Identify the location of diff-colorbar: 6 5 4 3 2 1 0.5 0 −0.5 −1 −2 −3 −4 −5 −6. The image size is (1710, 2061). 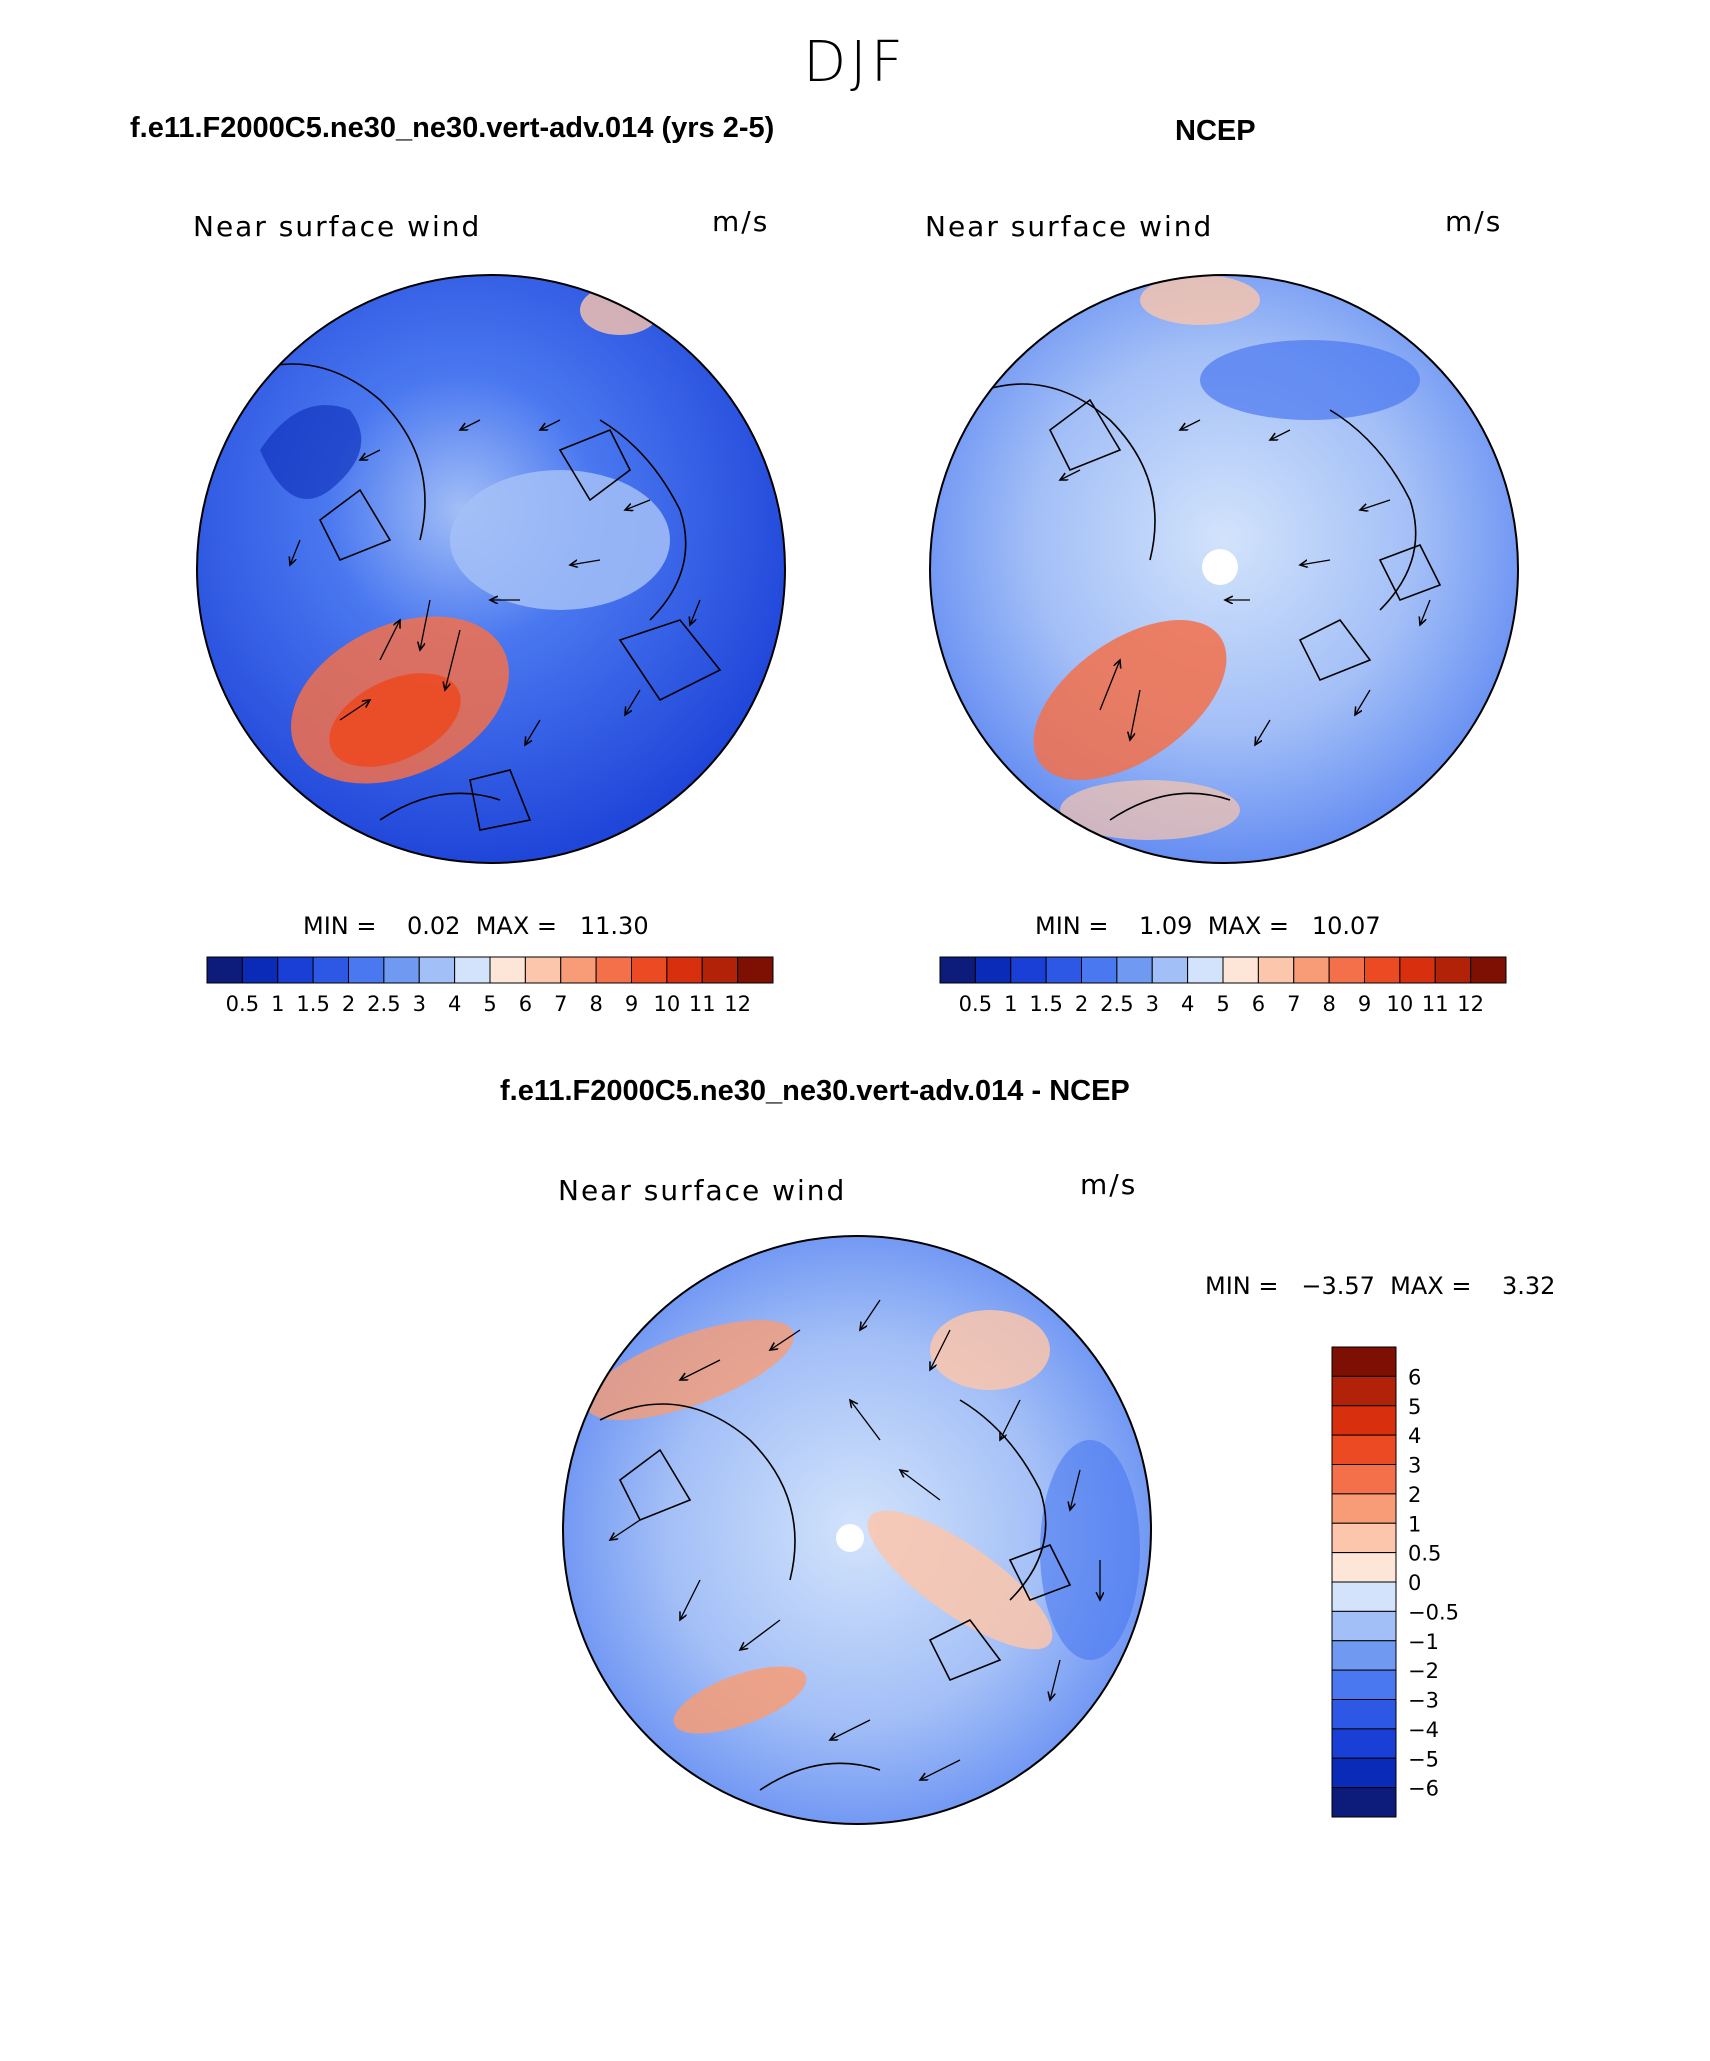
(1395, 1582).